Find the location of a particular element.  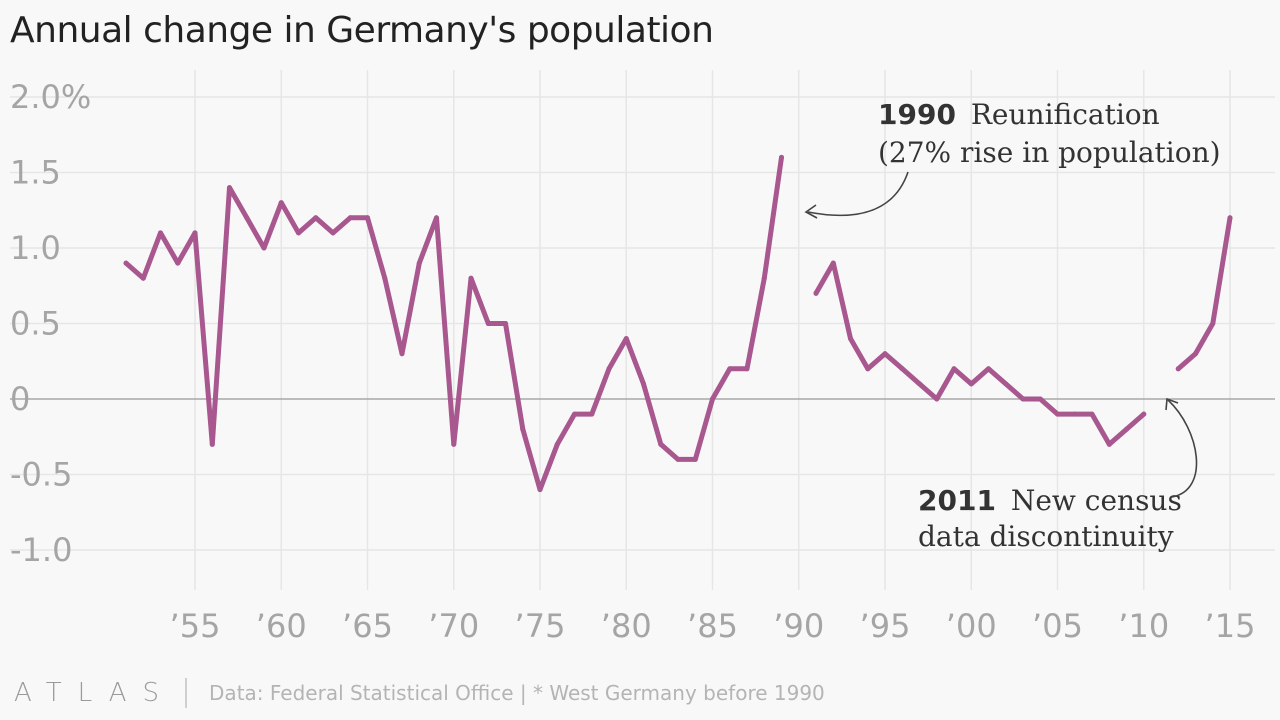

x-tick-label-9: ’00 is located at coordinates (971, 626).